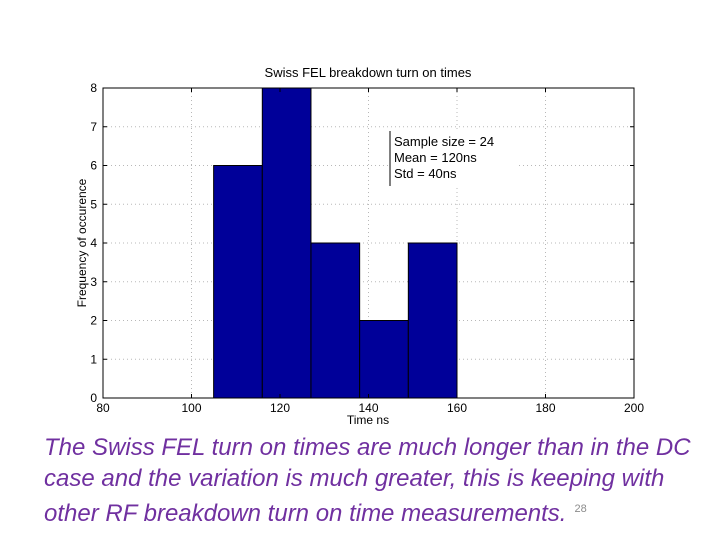 The image size is (720, 540). I want to click on x-tick-label: 200, so click(634, 408).